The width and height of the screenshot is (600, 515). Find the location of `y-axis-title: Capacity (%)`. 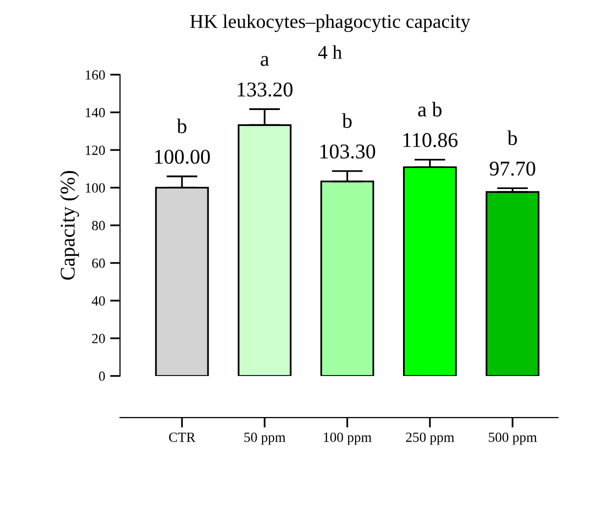

y-axis-title: Capacity (%) is located at coordinates (70, 225).